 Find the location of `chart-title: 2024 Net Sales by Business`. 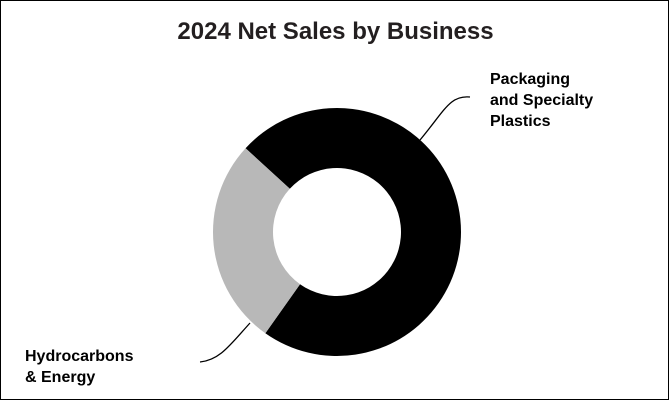

chart-title: 2024 Net Sales by Business is located at coordinates (335, 31).